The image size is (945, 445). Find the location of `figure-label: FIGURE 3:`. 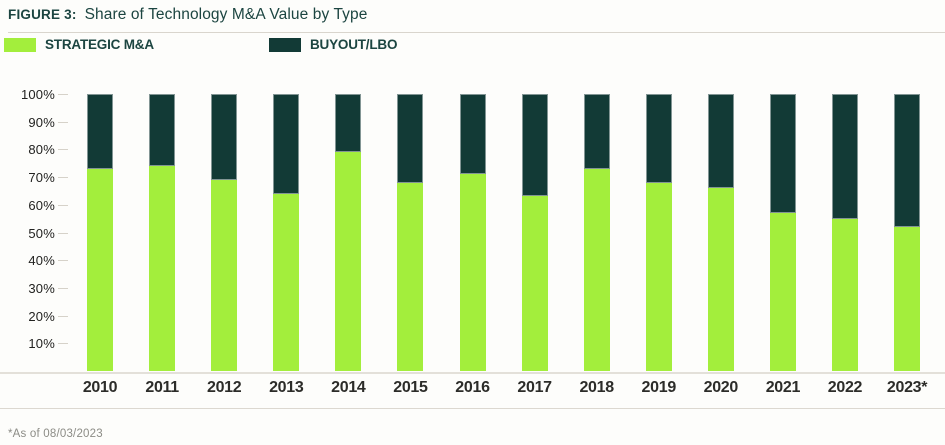

figure-label: FIGURE 3: is located at coordinates (42, 14).